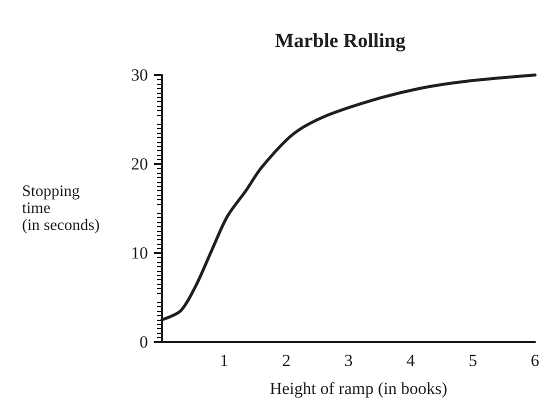 The image size is (551, 412). Describe the element at coordinates (139, 75) in the screenshot. I see `y-tick-label: 30` at that location.